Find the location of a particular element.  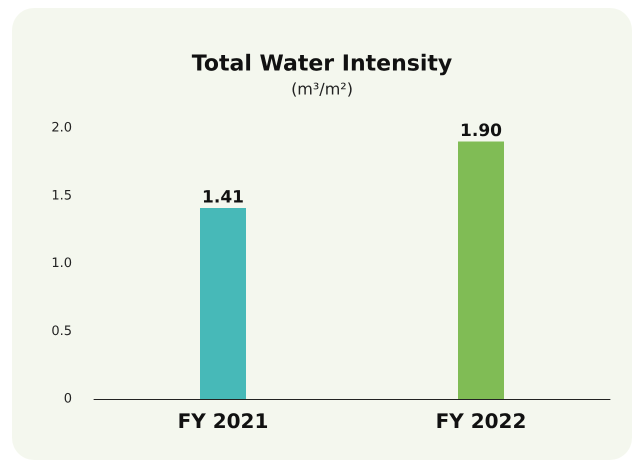

chart-subtitle: (m³/m²) is located at coordinates (322, 89).